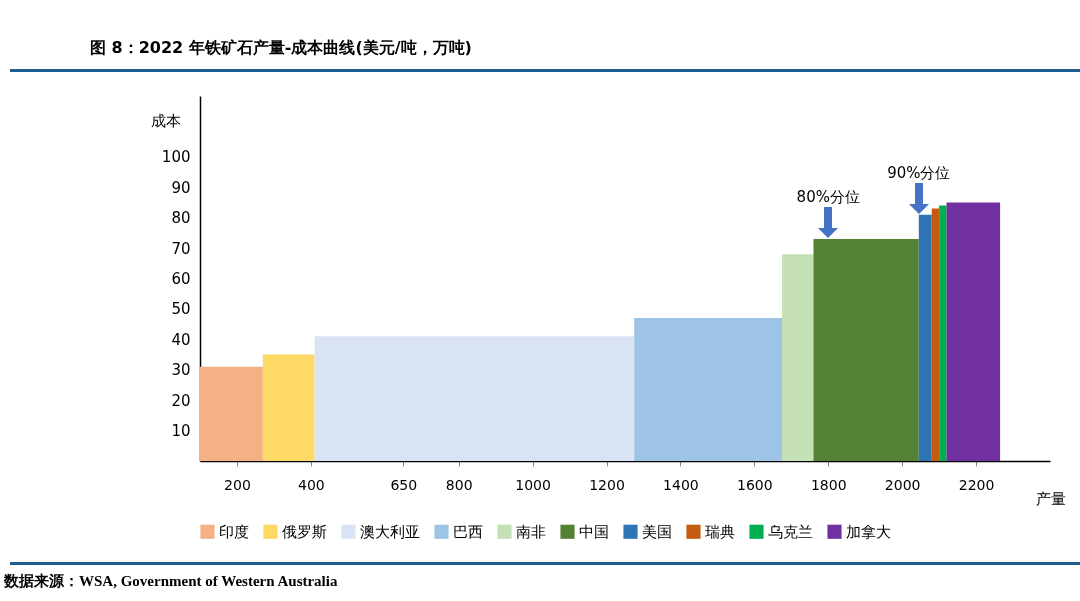  Describe the element at coordinates (181, 187) in the screenshot. I see `y-tick-label: 90` at that location.